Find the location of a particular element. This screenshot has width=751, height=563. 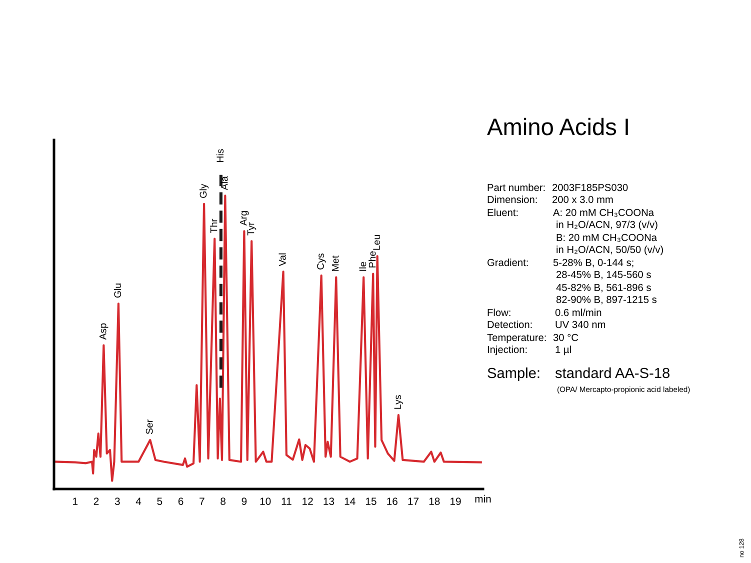

annotation: Ala is located at coordinates (224, 183).